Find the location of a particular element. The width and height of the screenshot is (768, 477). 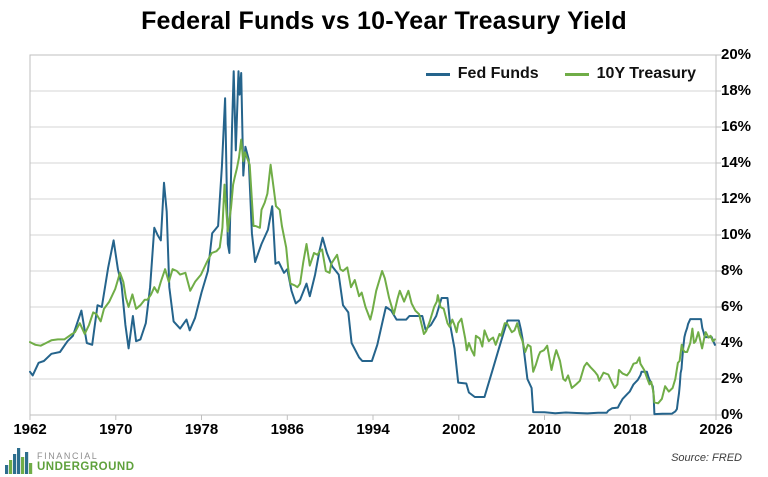

logo-line-financial: FINANCIAL is located at coordinates (68, 455).